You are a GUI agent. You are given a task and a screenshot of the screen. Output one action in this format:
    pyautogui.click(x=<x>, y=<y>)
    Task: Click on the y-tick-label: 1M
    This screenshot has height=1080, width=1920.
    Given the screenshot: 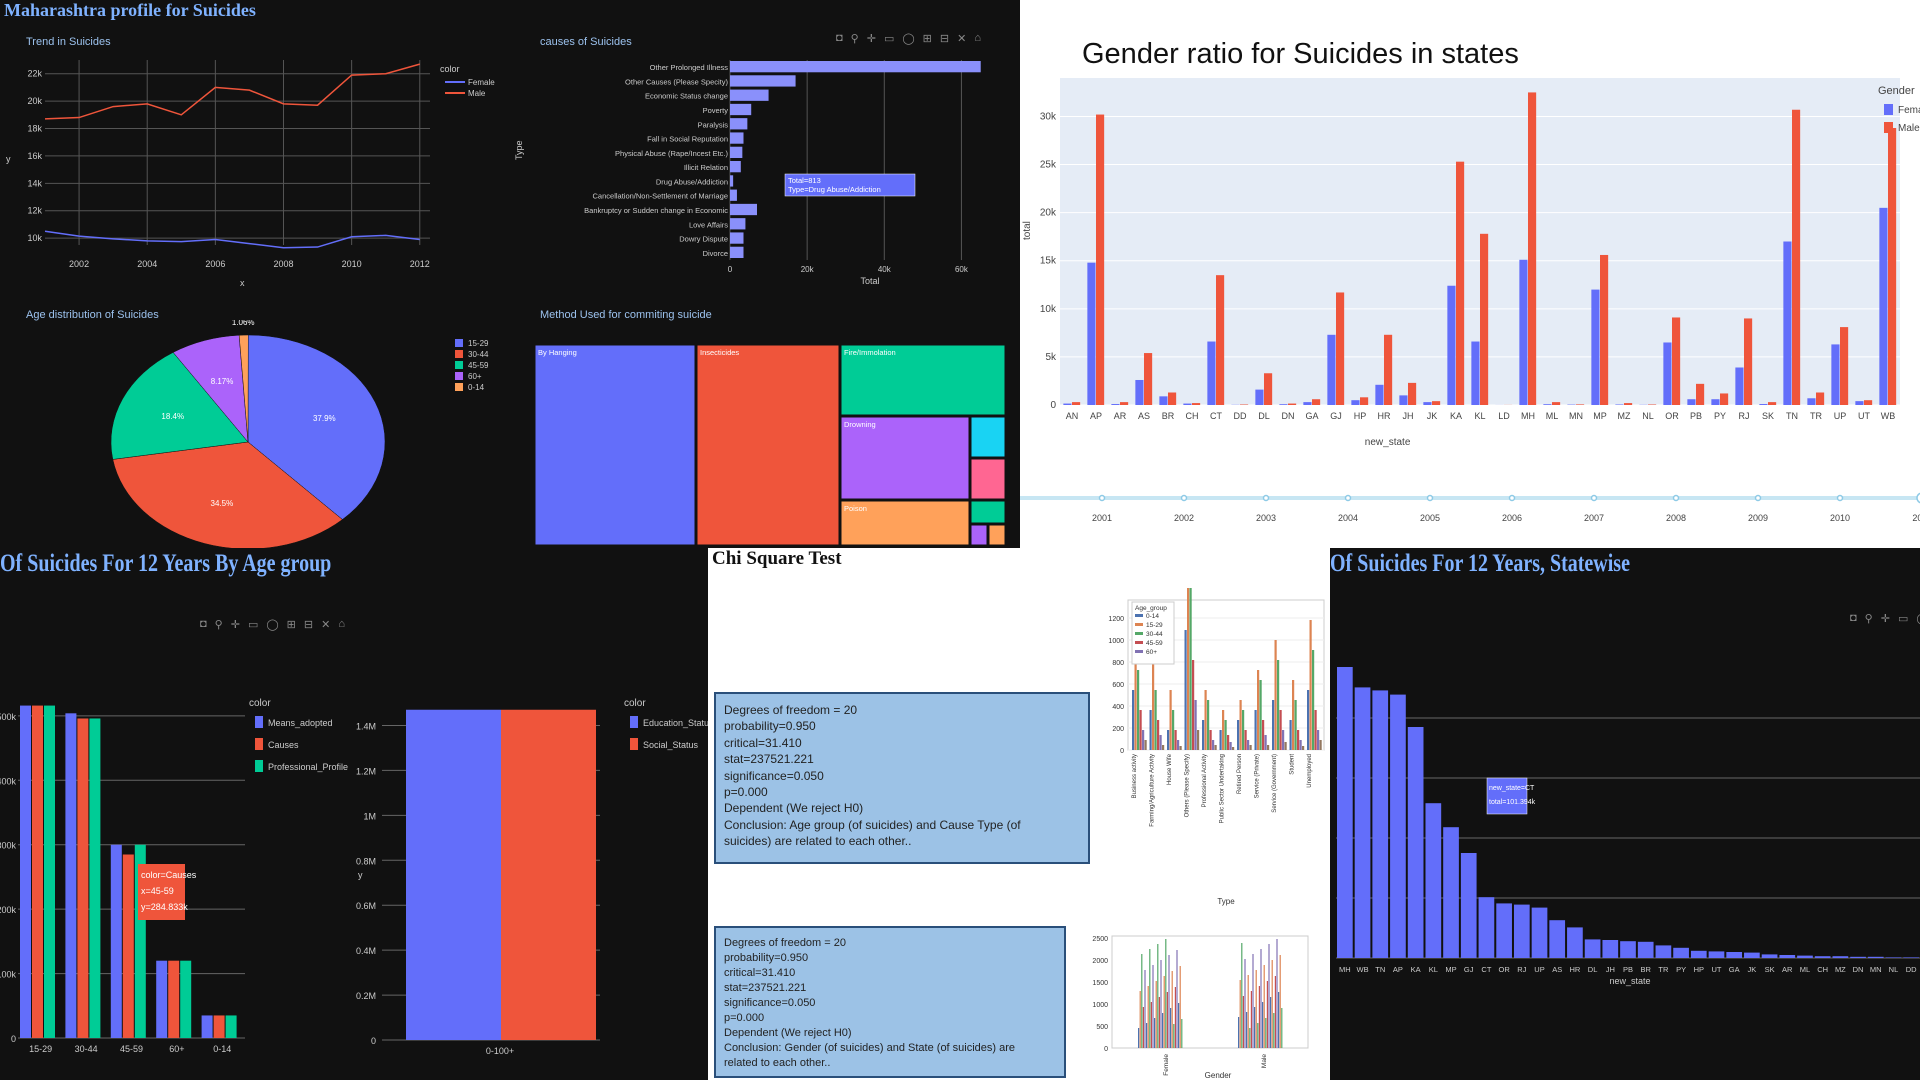 What is the action you would take?
    pyautogui.click(x=369, y=816)
    